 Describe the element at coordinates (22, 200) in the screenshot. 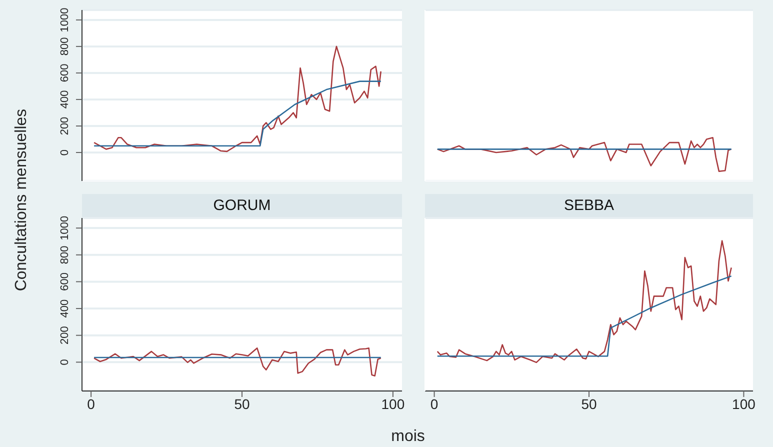

I see `y-axis-title: Concultations mensuelles` at that location.